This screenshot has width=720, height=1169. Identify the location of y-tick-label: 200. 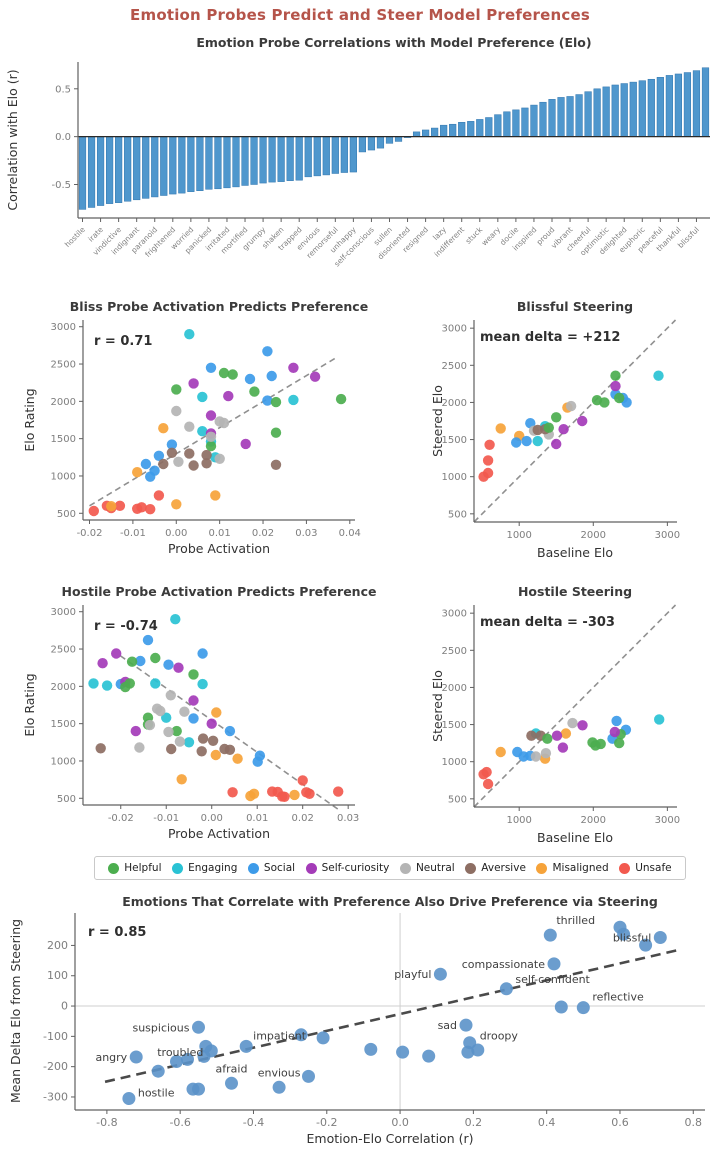
(57, 945).